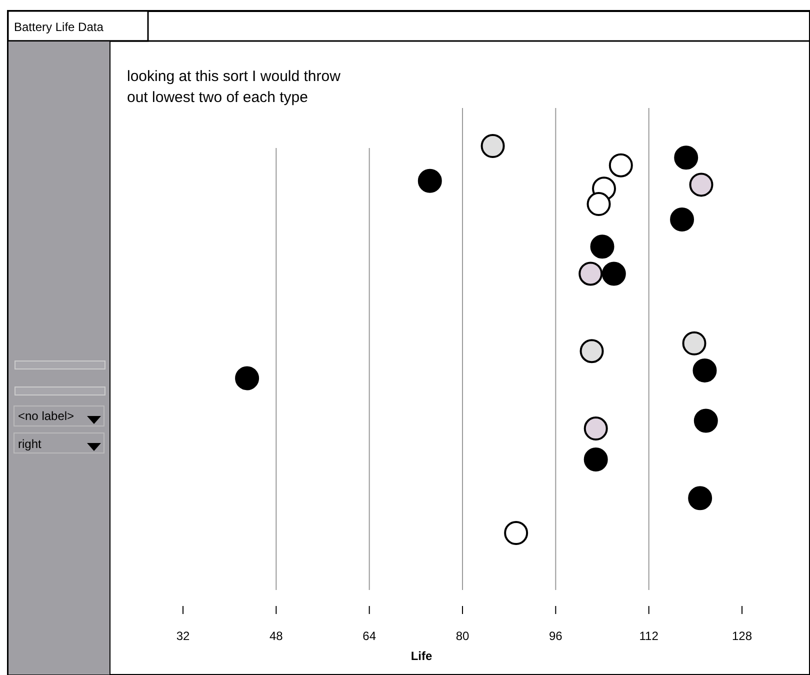 This screenshot has width=810, height=675. What do you see at coordinates (30, 444) in the screenshot?
I see `text: right` at bounding box center [30, 444].